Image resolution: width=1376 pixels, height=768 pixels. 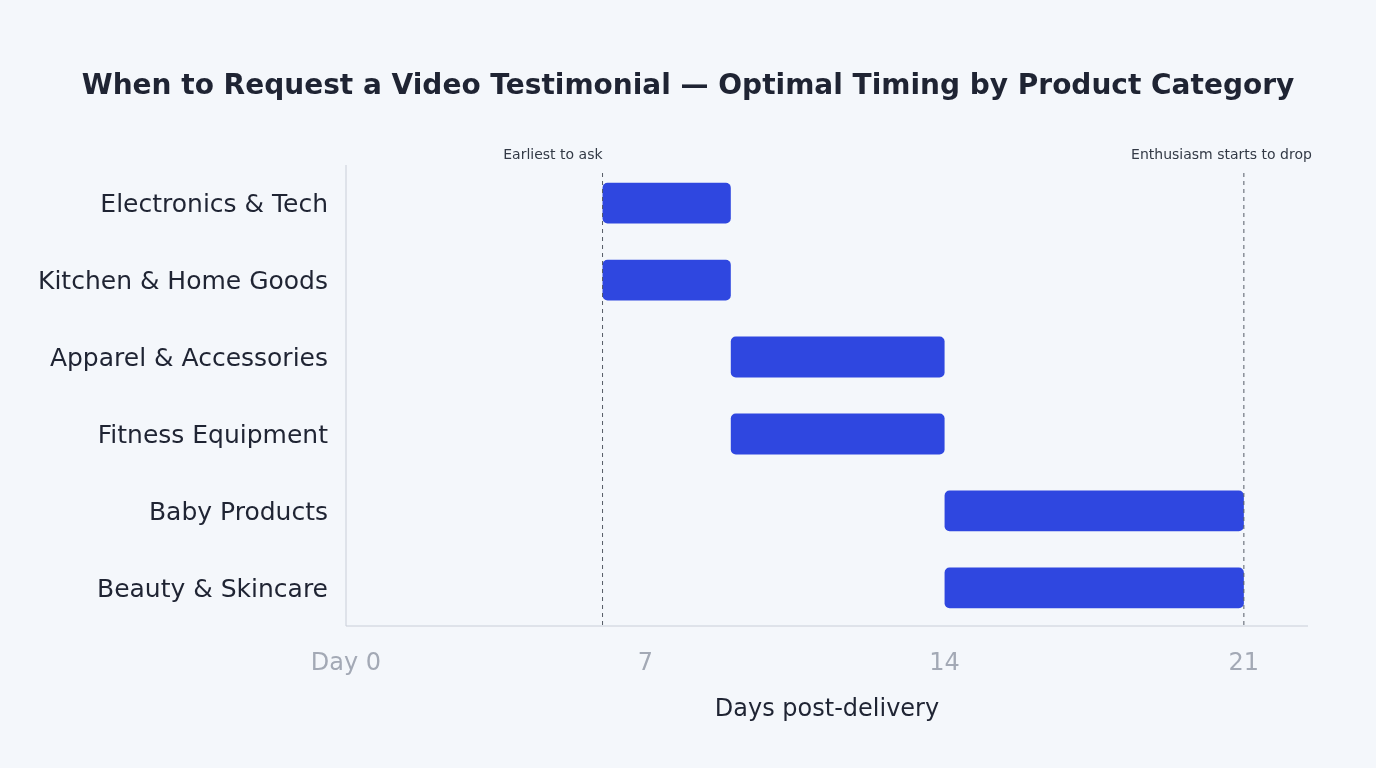 What do you see at coordinates (183, 280) in the screenshot?
I see `y-tick-label: Kitchen & Home Goods` at bounding box center [183, 280].